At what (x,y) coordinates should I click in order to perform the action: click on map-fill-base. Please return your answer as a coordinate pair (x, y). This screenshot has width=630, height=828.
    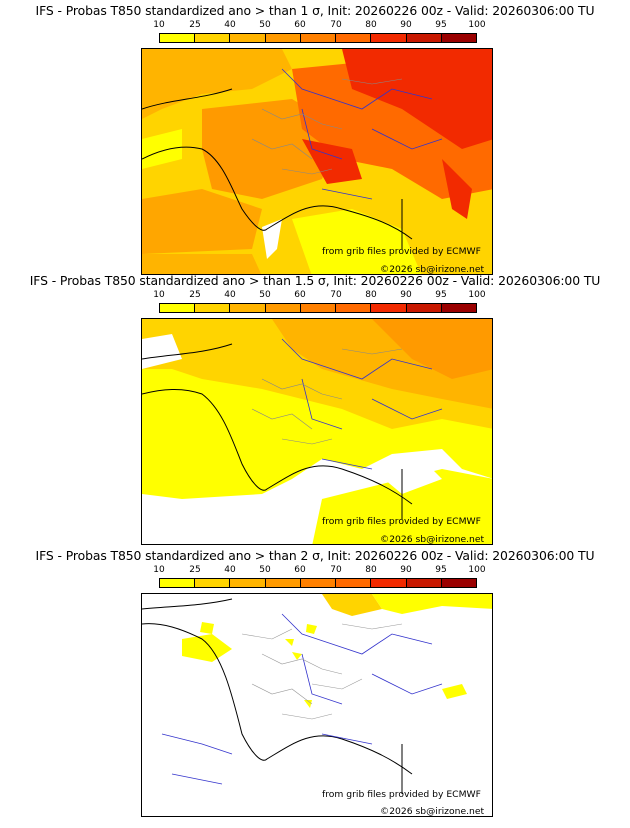
    Looking at the image, I should click on (317, 705).